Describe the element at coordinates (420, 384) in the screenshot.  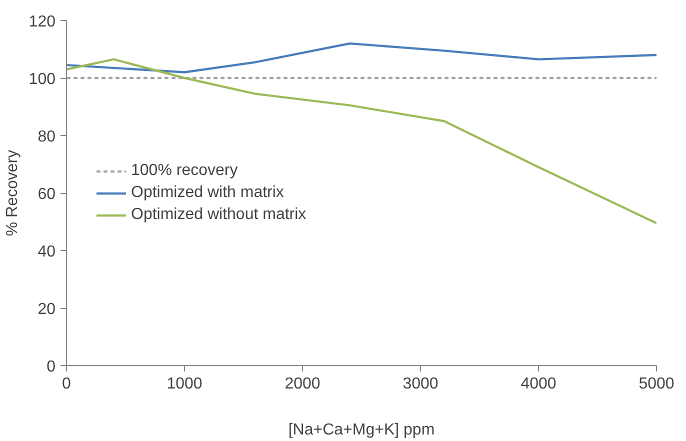
I see `x-tick-label: 3000` at that location.